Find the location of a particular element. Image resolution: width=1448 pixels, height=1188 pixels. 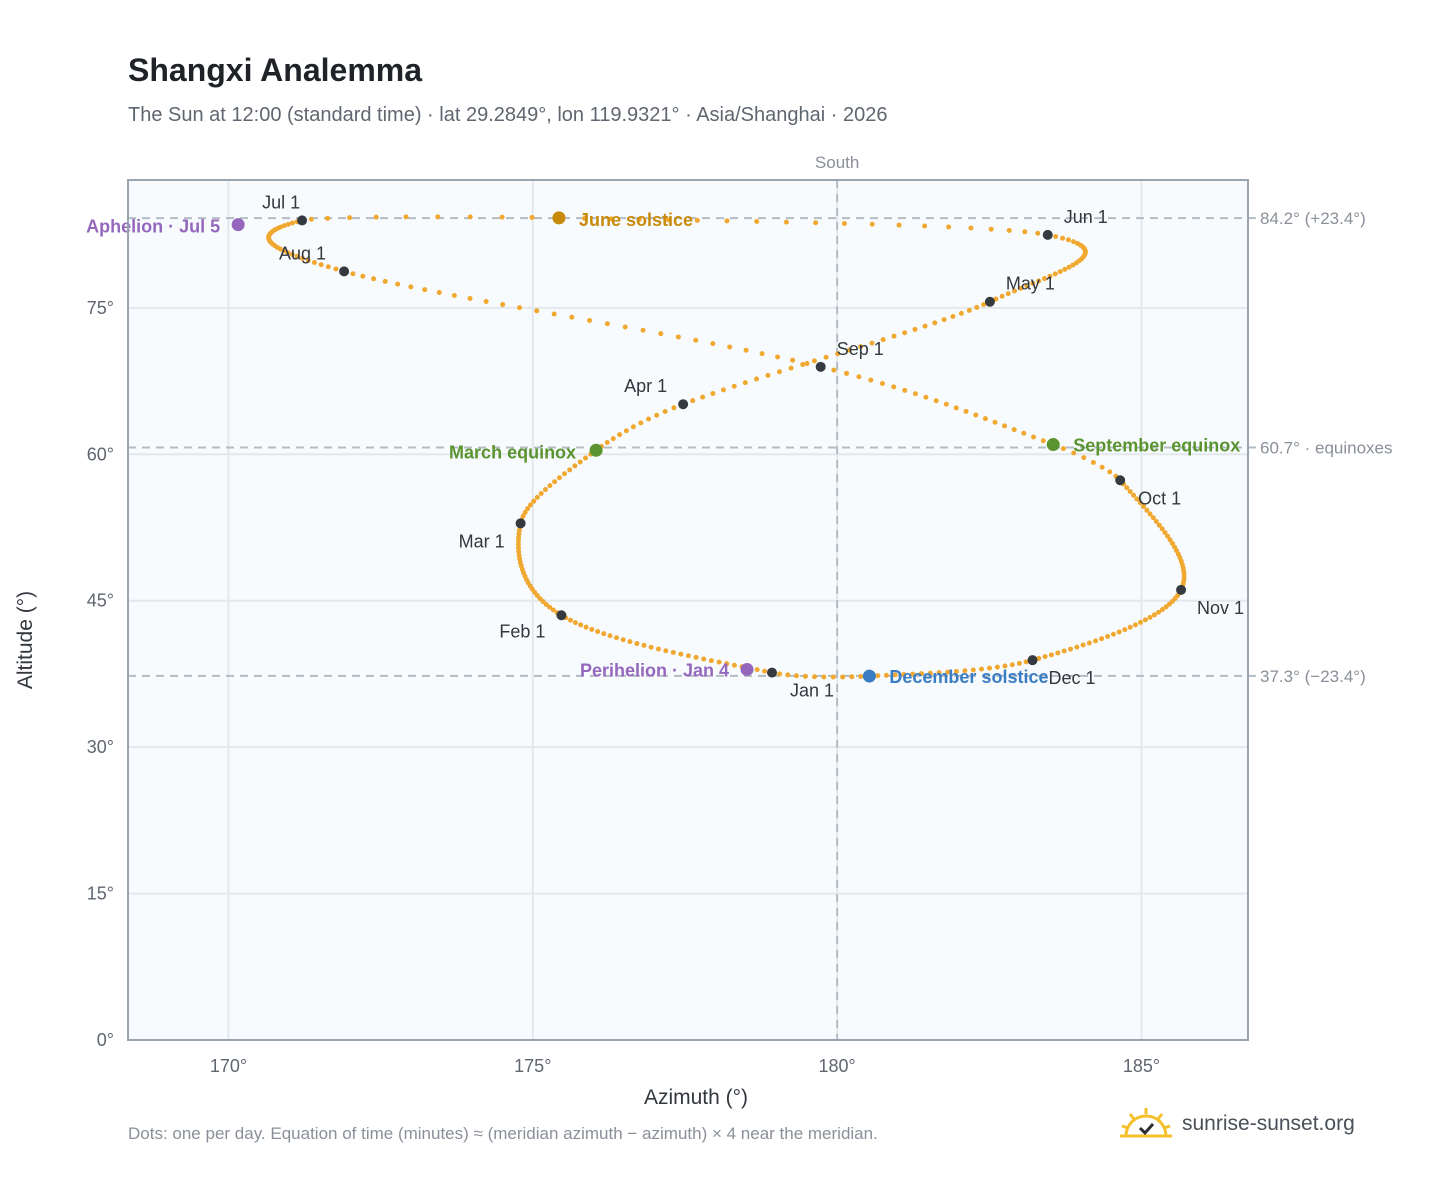

brand-logo: sunrise-sunset.org is located at coordinates (1237, 1124).